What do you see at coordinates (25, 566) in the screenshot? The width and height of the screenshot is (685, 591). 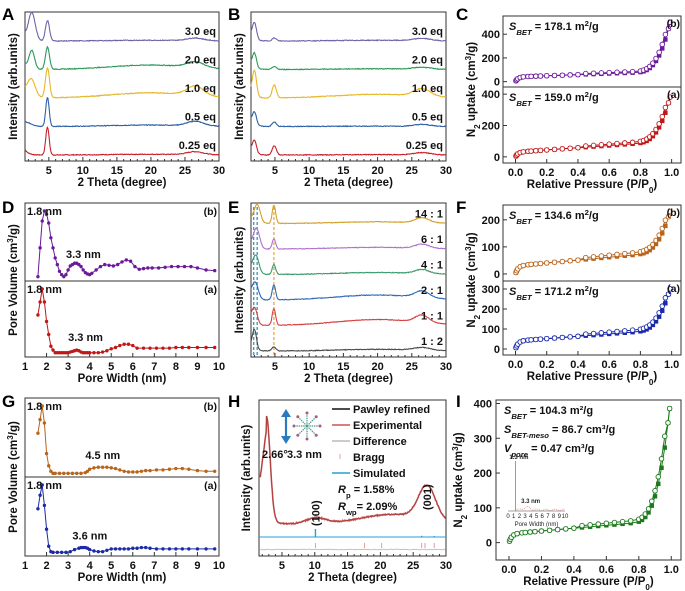 I see `x-tick-label: 1` at bounding box center [25, 566].